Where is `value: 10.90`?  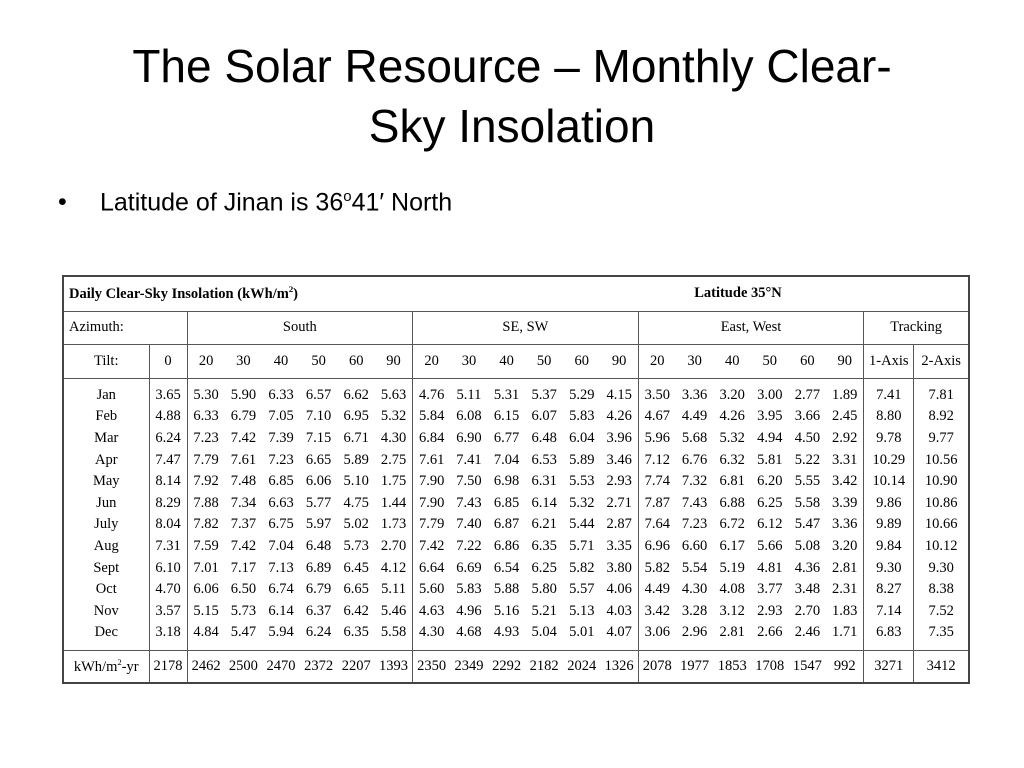 value: 10.90 is located at coordinates (941, 481).